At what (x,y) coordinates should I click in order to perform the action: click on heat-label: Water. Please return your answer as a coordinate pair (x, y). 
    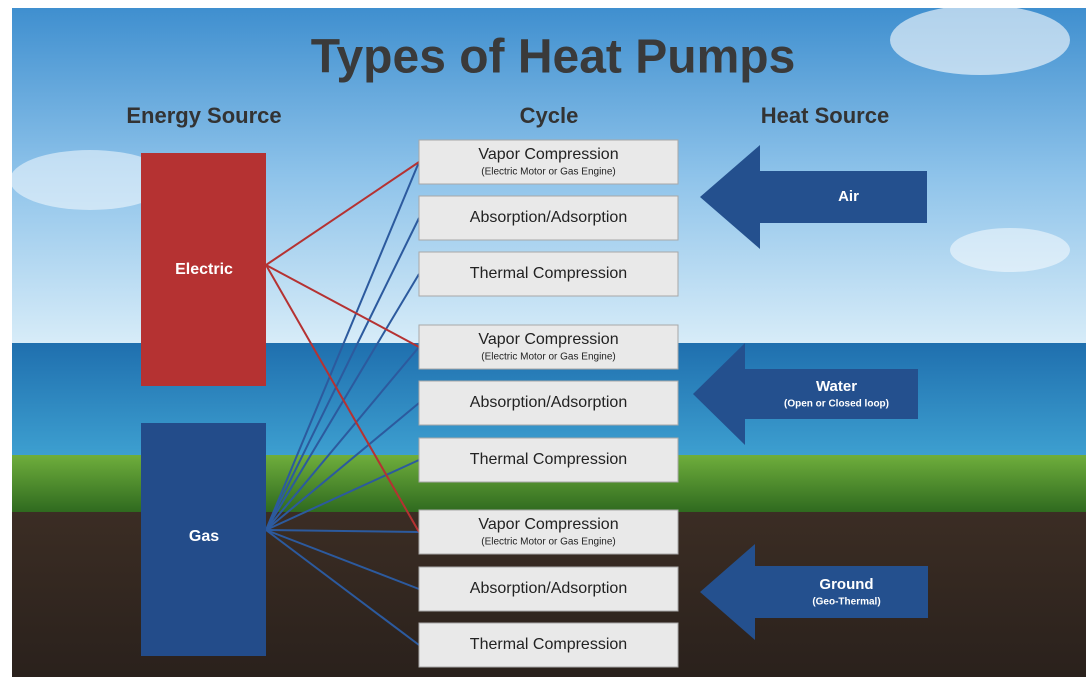
    Looking at the image, I should click on (836, 386).